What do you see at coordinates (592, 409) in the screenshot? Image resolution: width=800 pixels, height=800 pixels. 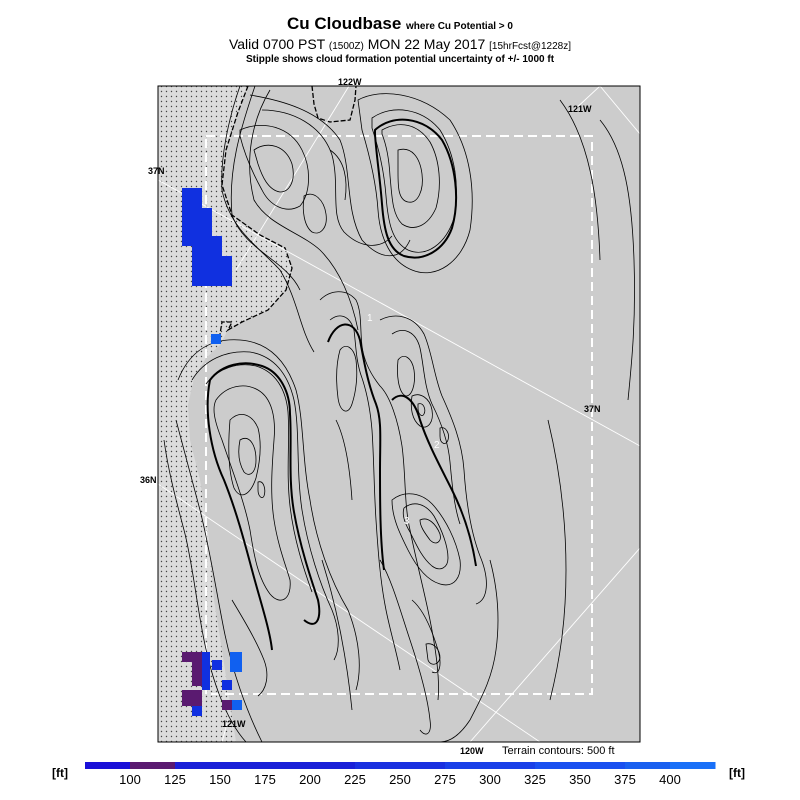 I see `lat-label-37n-right: 37N` at bounding box center [592, 409].